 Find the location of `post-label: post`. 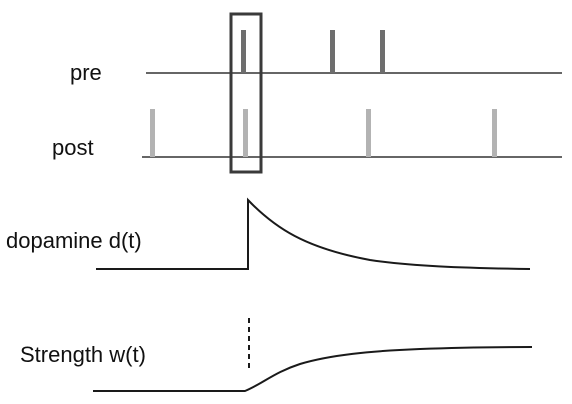

post-label: post is located at coordinates (73, 147).